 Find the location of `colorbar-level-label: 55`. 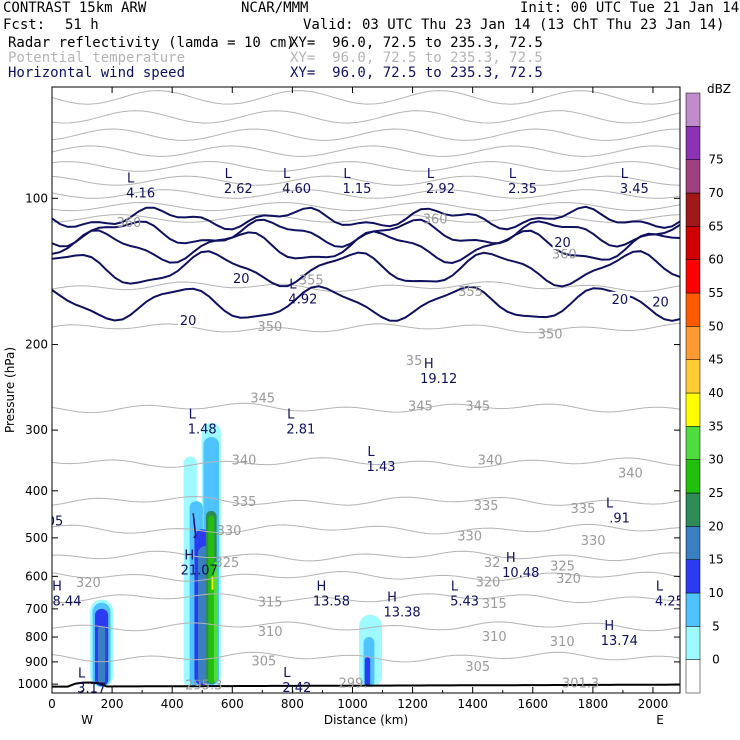

colorbar-level-label: 55 is located at coordinates (715, 293).